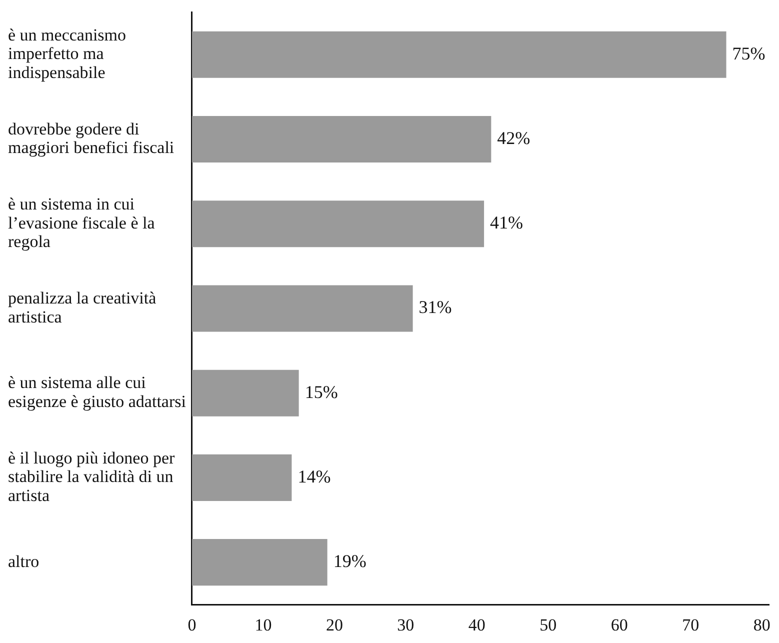  I want to click on y-tick-label: altro, so click(24, 561).